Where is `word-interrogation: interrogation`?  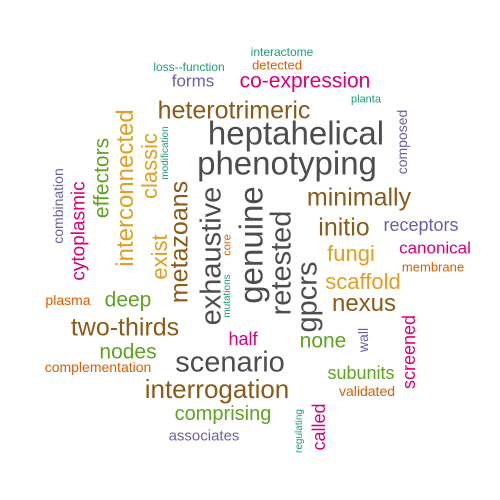
word-interrogation: interrogation is located at coordinates (217, 389).